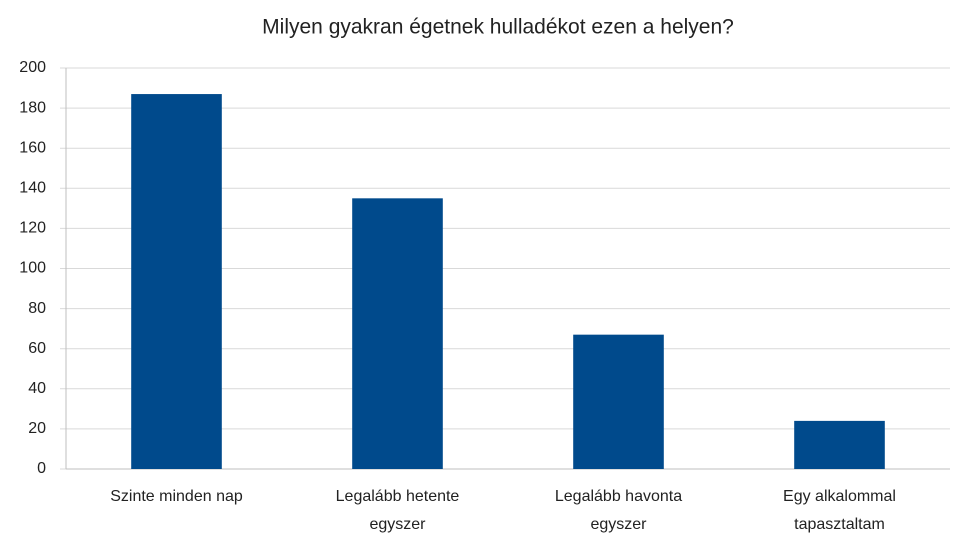 The width and height of the screenshot is (961, 535). Describe the element at coordinates (41, 468) in the screenshot. I see `y-tick-label: 0` at that location.